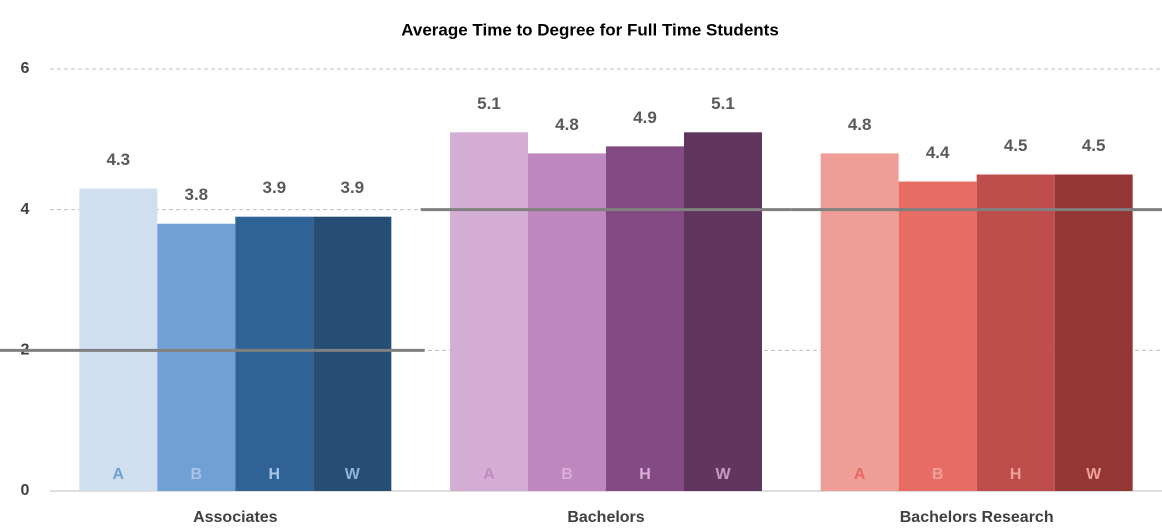  Describe the element at coordinates (235, 517) in the screenshot. I see `x-tick-label: Associates` at that location.